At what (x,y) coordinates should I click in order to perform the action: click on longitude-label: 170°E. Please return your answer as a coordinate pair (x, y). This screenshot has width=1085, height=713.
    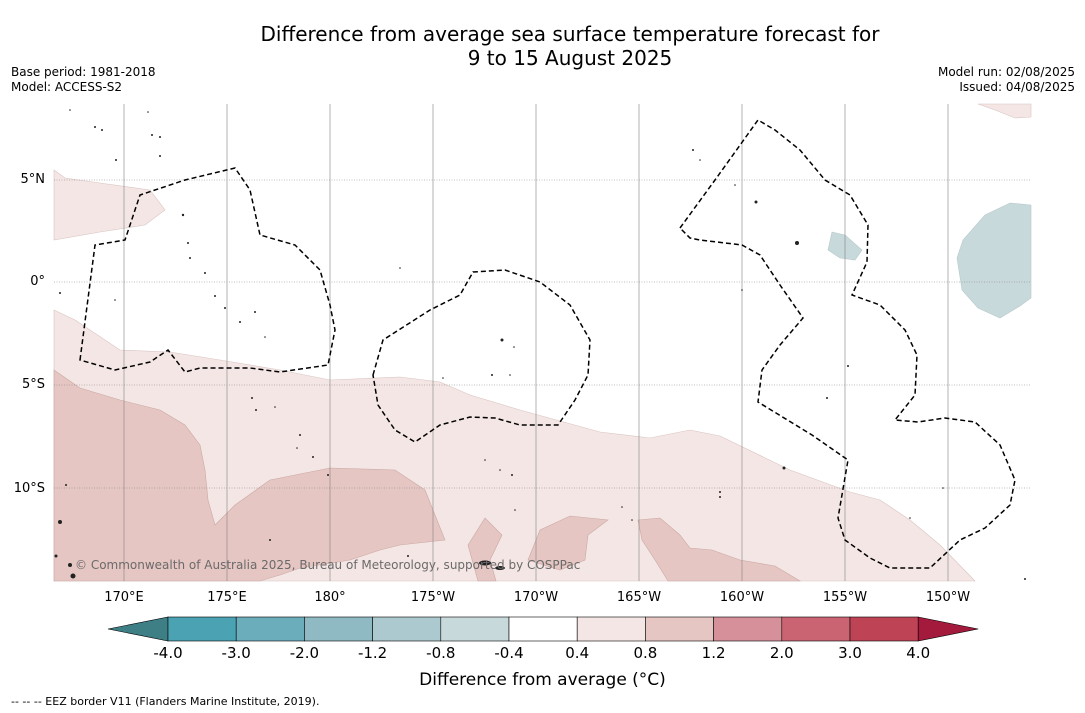
    Looking at the image, I should click on (124, 597).